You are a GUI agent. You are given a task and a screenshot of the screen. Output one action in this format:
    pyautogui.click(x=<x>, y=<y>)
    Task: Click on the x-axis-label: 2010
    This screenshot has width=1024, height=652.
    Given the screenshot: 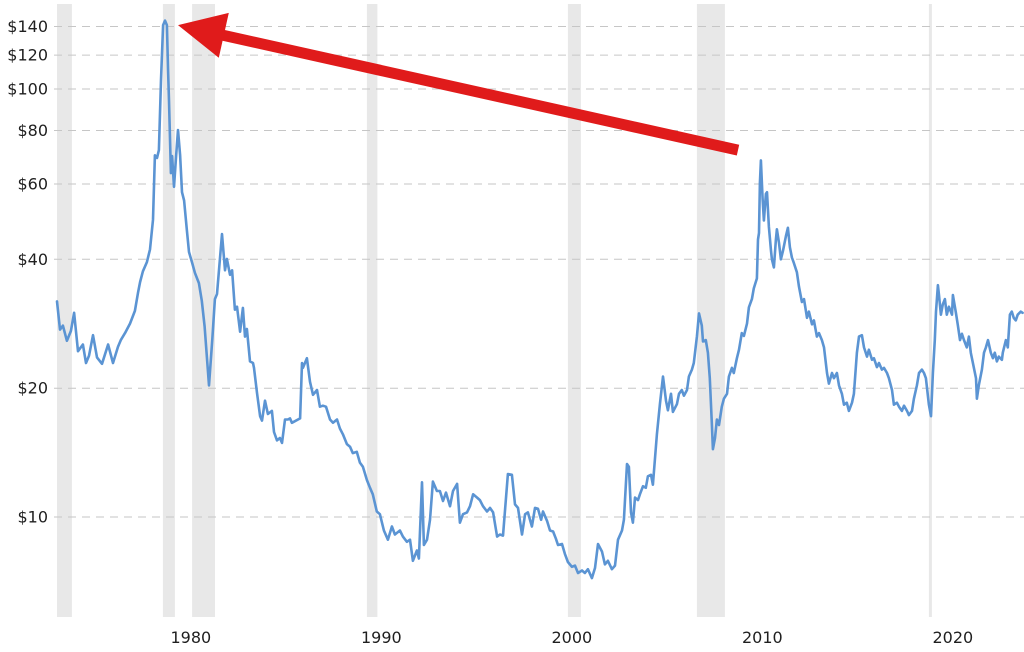 What is the action you would take?
    pyautogui.click(x=762, y=637)
    